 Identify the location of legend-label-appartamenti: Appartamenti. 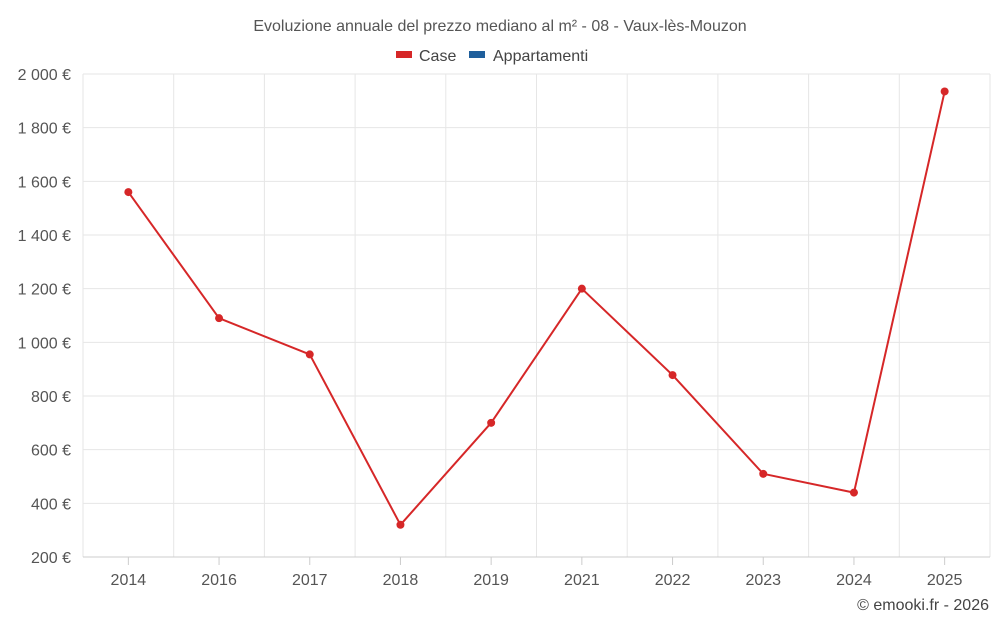
(540, 56).